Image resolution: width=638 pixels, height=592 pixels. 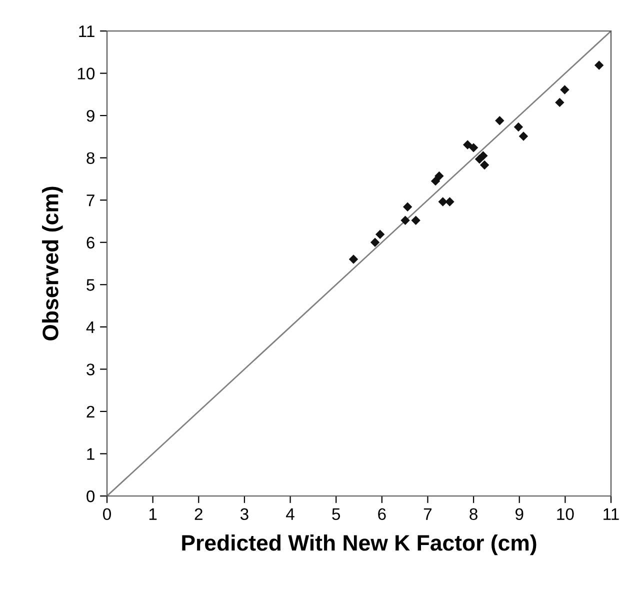 What do you see at coordinates (90, 242) in the screenshot?
I see `y-tick-label: 6` at bounding box center [90, 242].